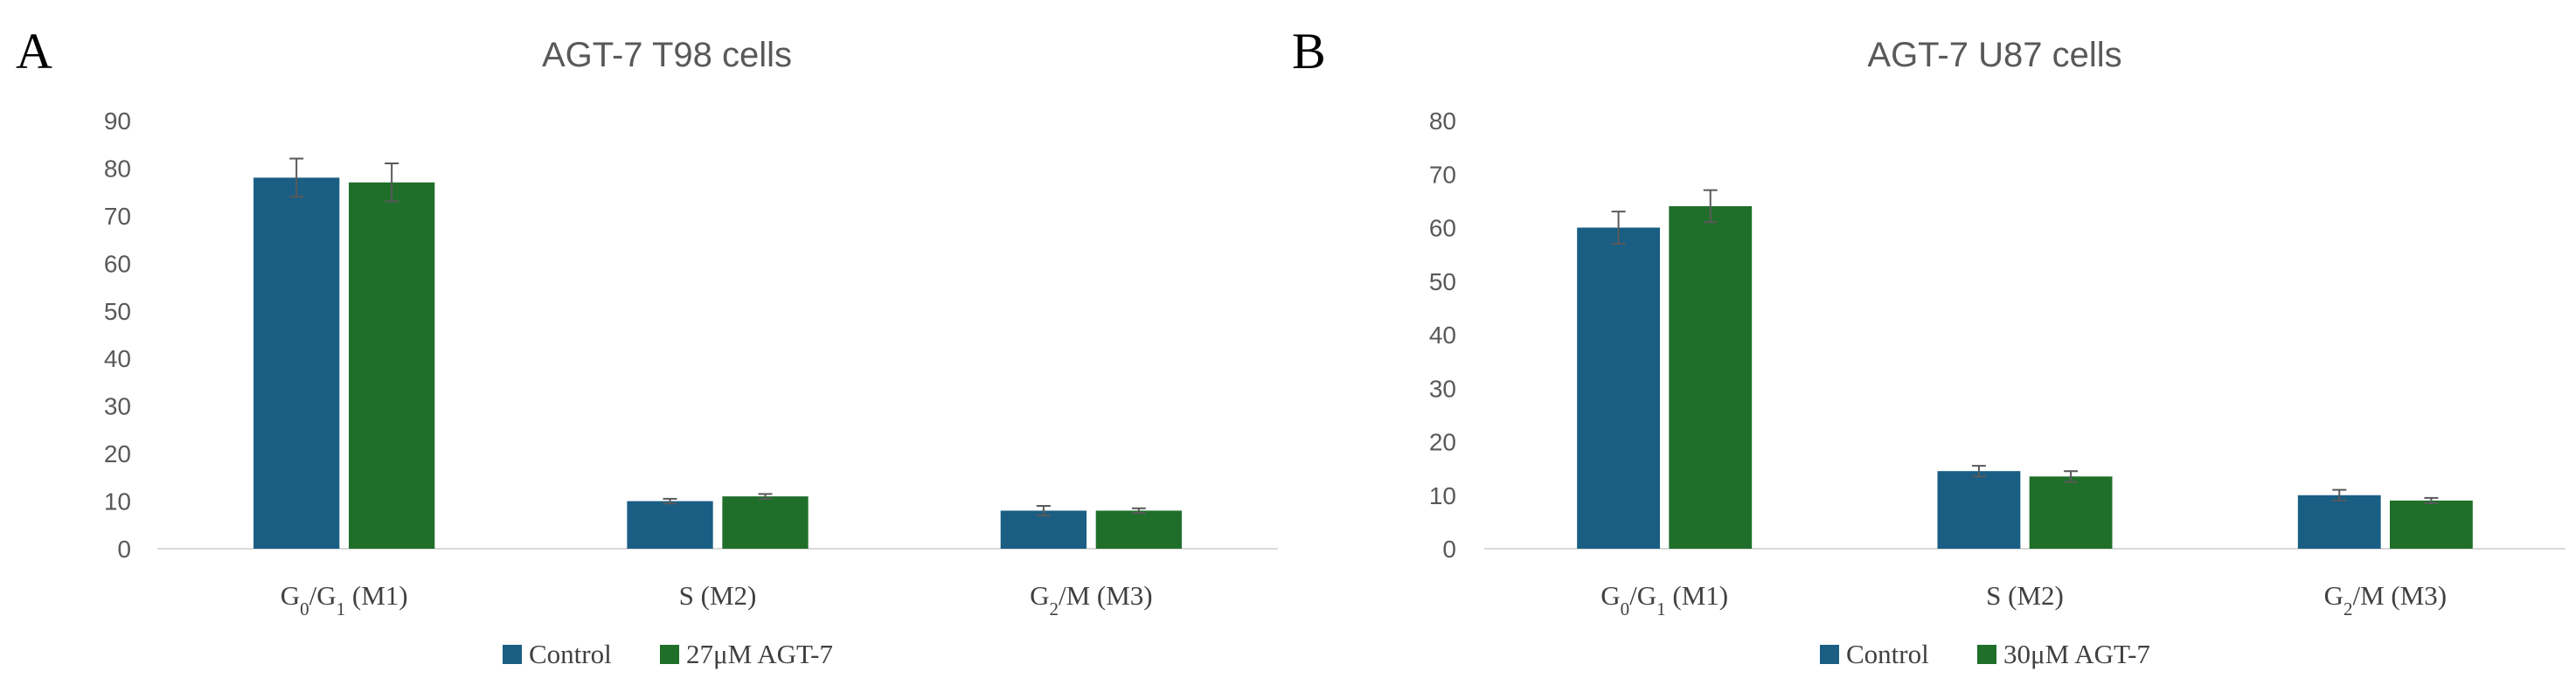  What do you see at coordinates (118, 121) in the screenshot?
I see `y-tick-label: 90` at bounding box center [118, 121].